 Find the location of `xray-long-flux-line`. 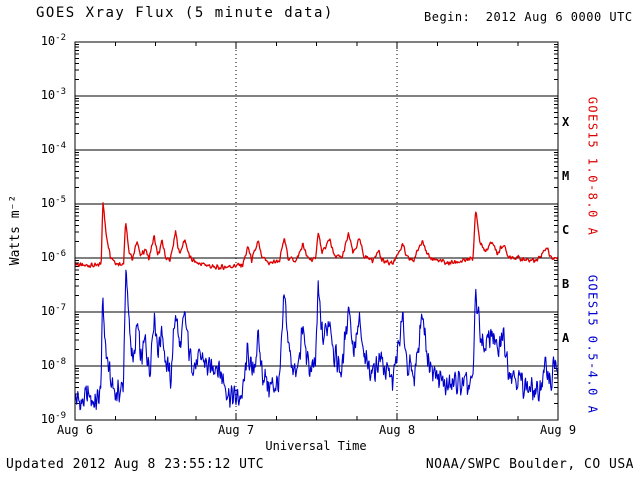

xray-long-flux-line is located at coordinates (316, 236).